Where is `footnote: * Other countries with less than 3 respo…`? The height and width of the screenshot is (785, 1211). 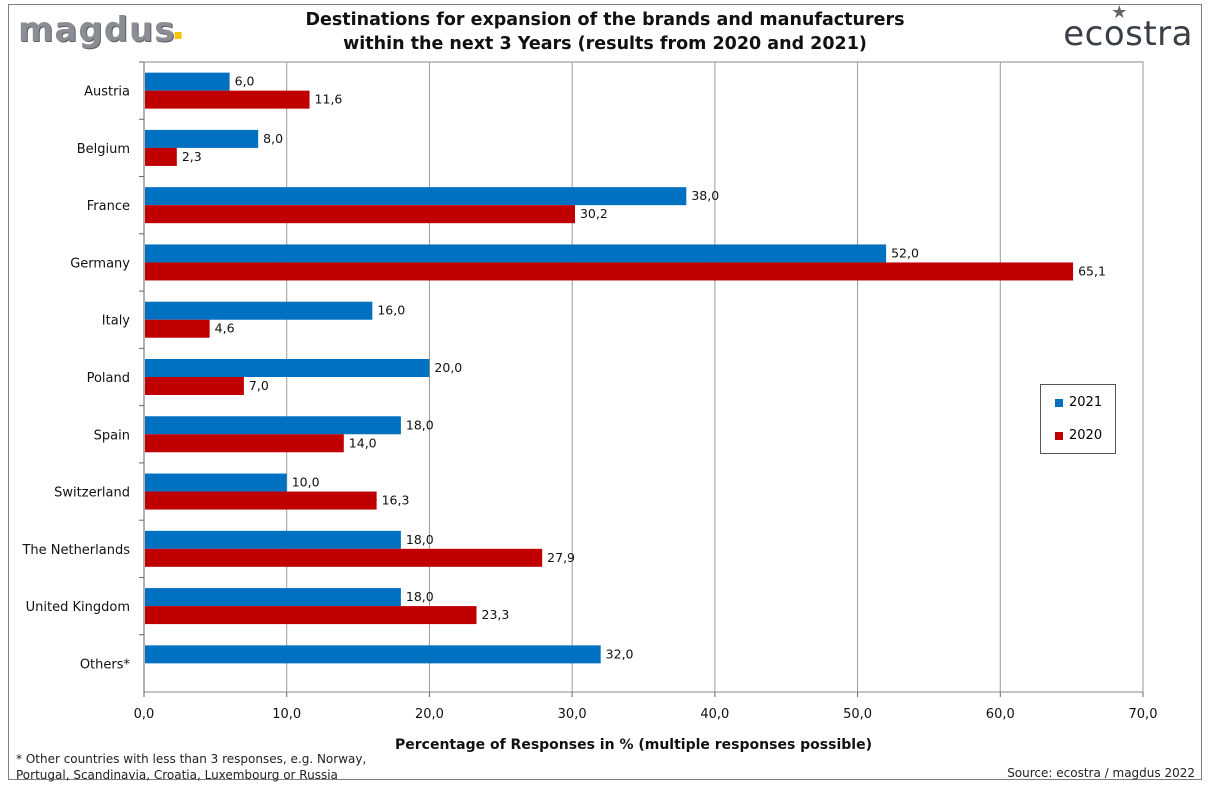
footnote: * Other countries with less than 3 respo… is located at coordinates (196, 767).